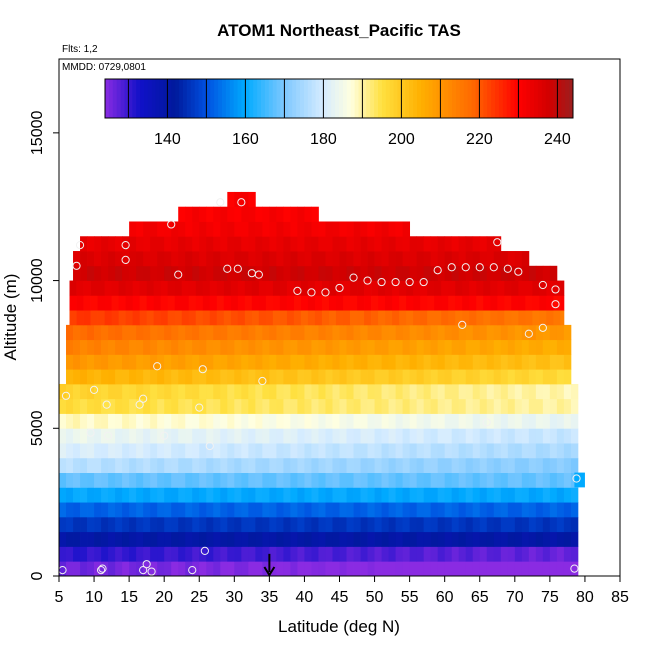  What do you see at coordinates (339, 30) in the screenshot?
I see `chart-title: ATOM1 Northeast_Pacific TAS` at bounding box center [339, 30].